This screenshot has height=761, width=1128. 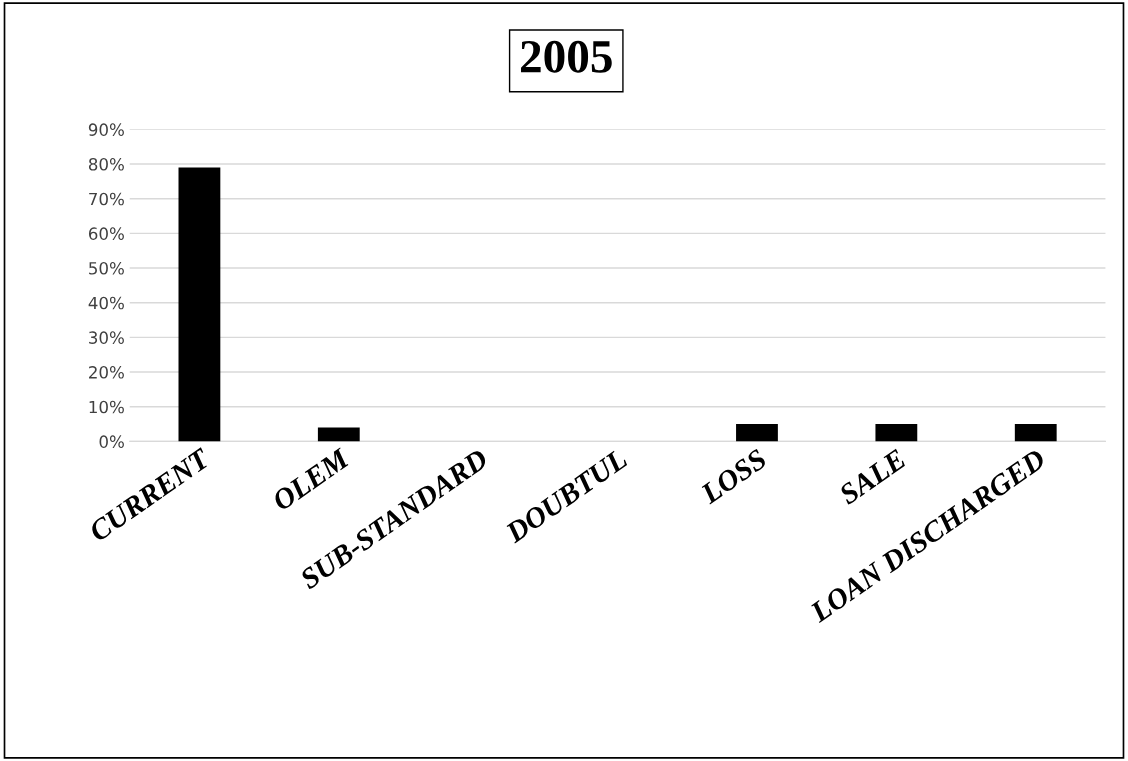 What do you see at coordinates (106, 199) in the screenshot?
I see `y-tick-label: 70%` at bounding box center [106, 199].